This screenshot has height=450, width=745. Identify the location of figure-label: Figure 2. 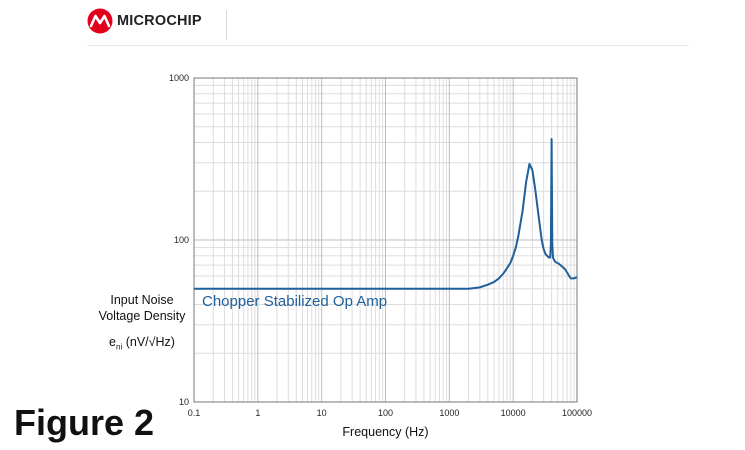
(84, 422).